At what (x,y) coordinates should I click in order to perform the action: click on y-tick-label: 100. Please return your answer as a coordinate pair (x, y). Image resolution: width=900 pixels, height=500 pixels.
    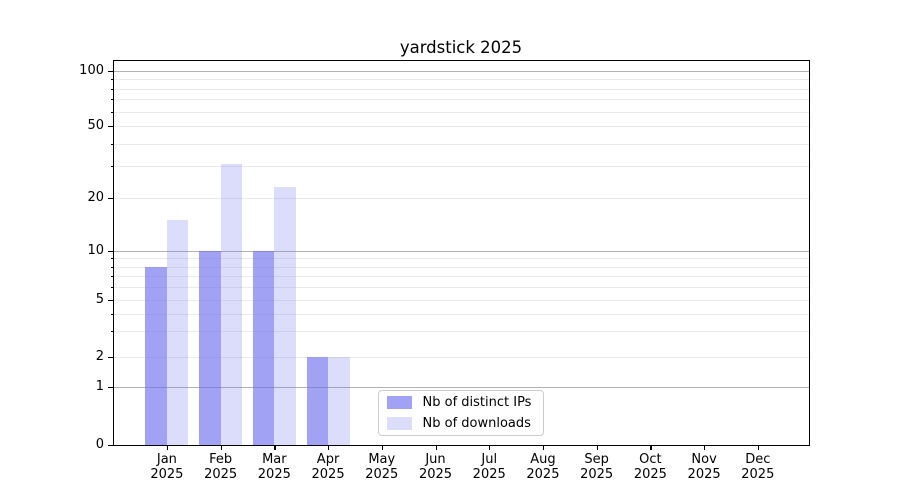
    Looking at the image, I should click on (91, 70).